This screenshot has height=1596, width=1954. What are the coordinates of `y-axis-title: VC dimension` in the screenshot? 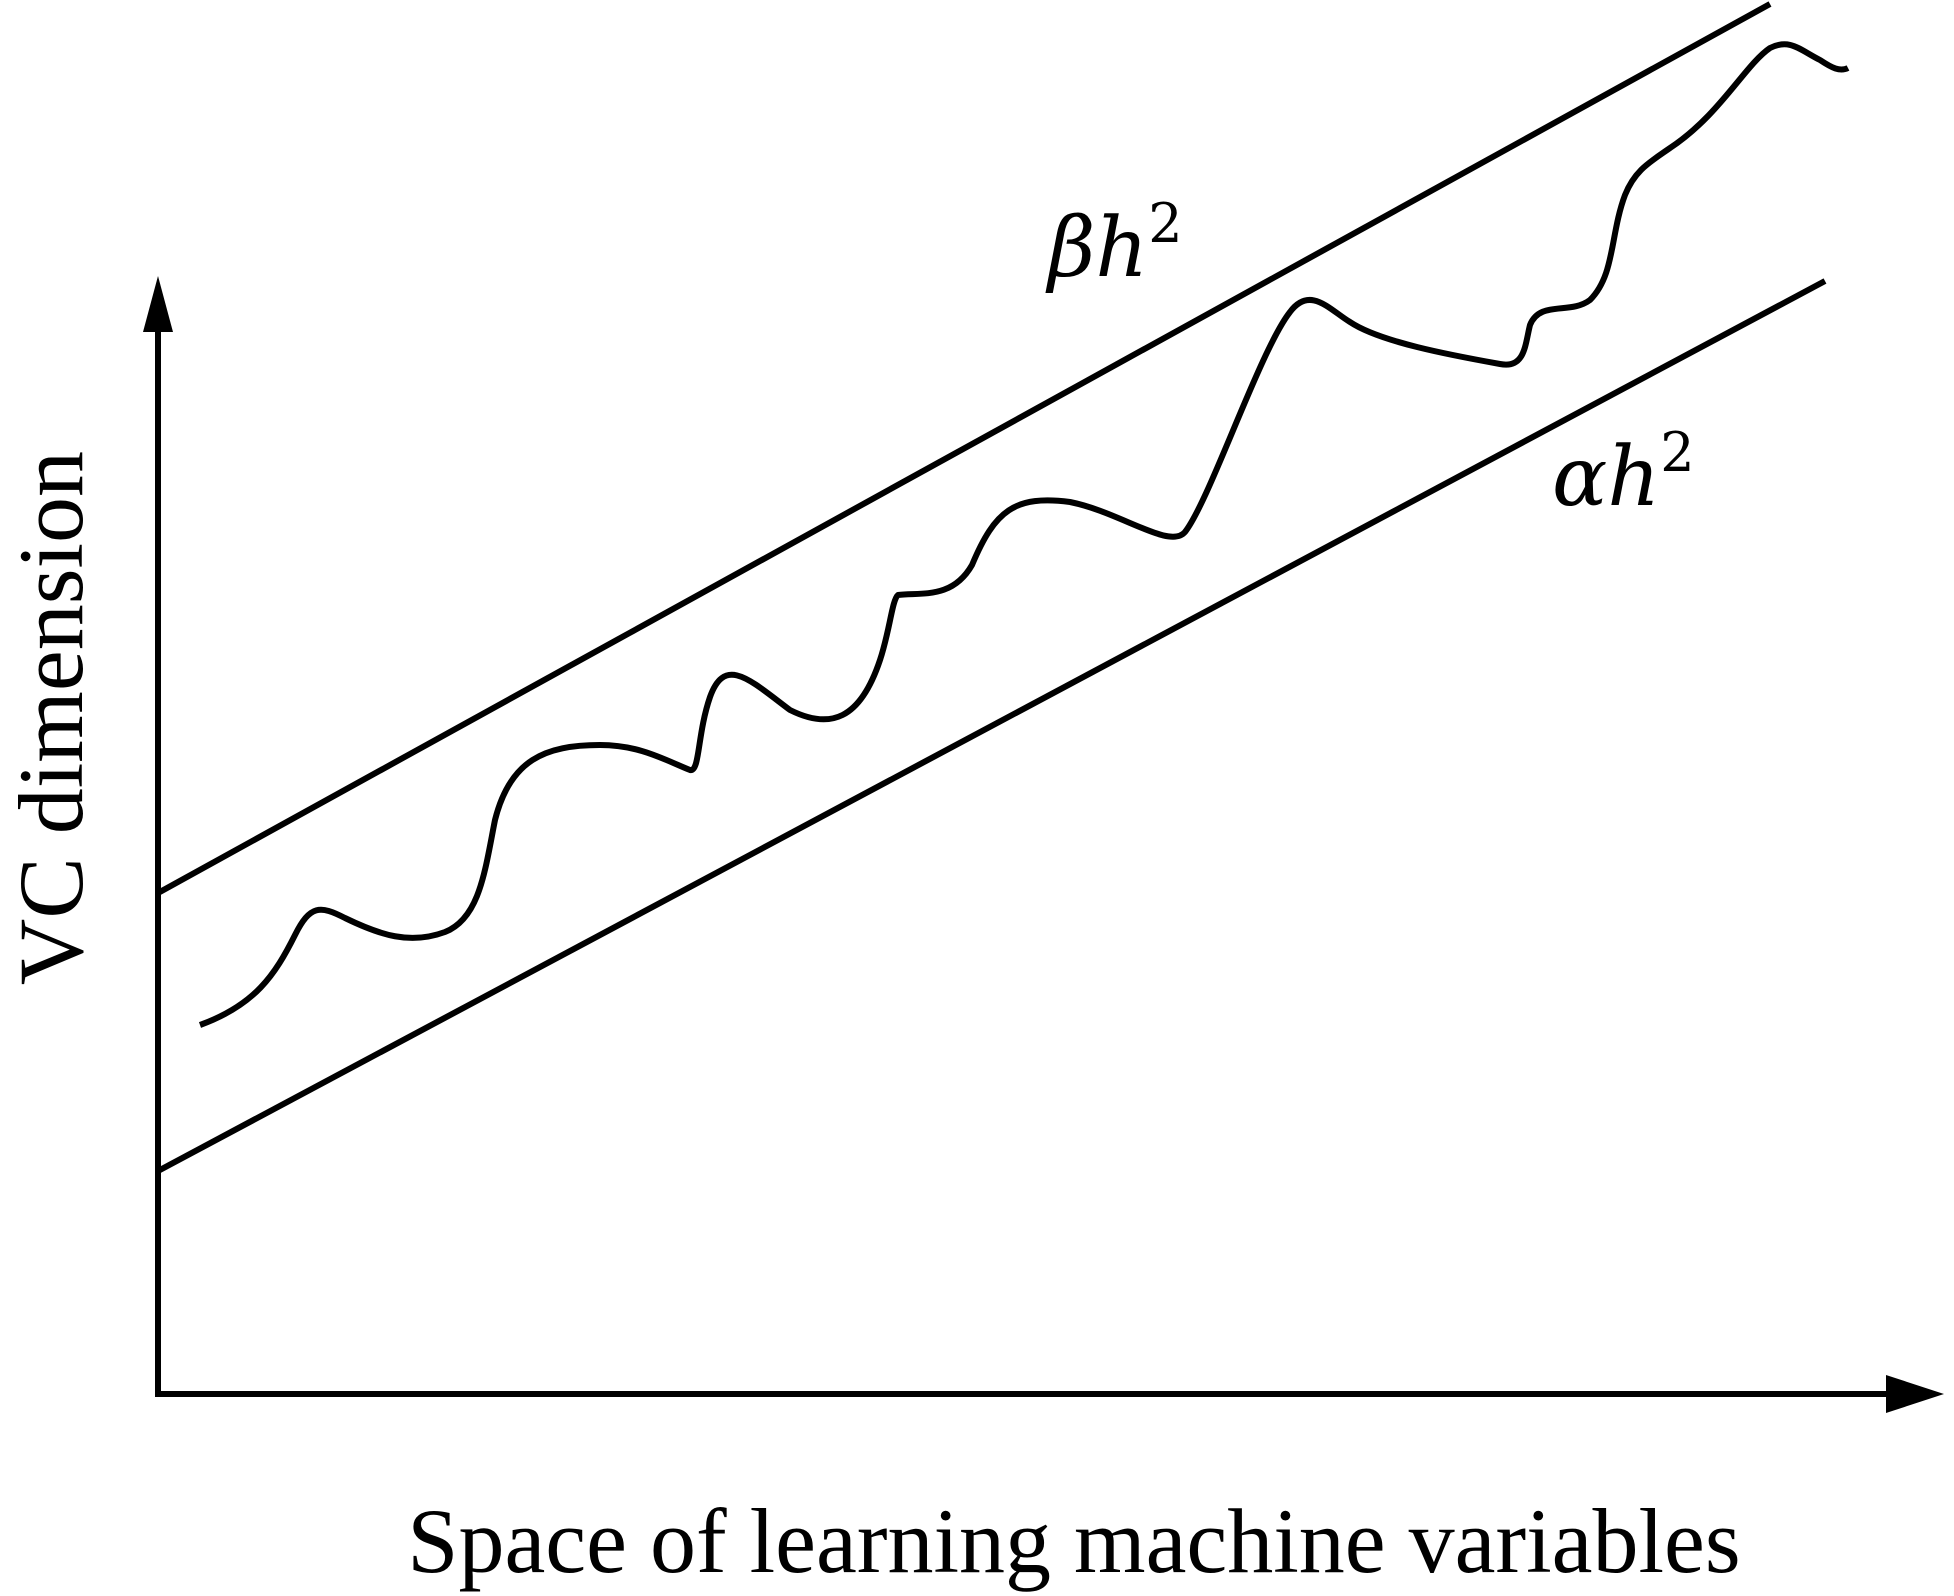 It's located at (51, 718).